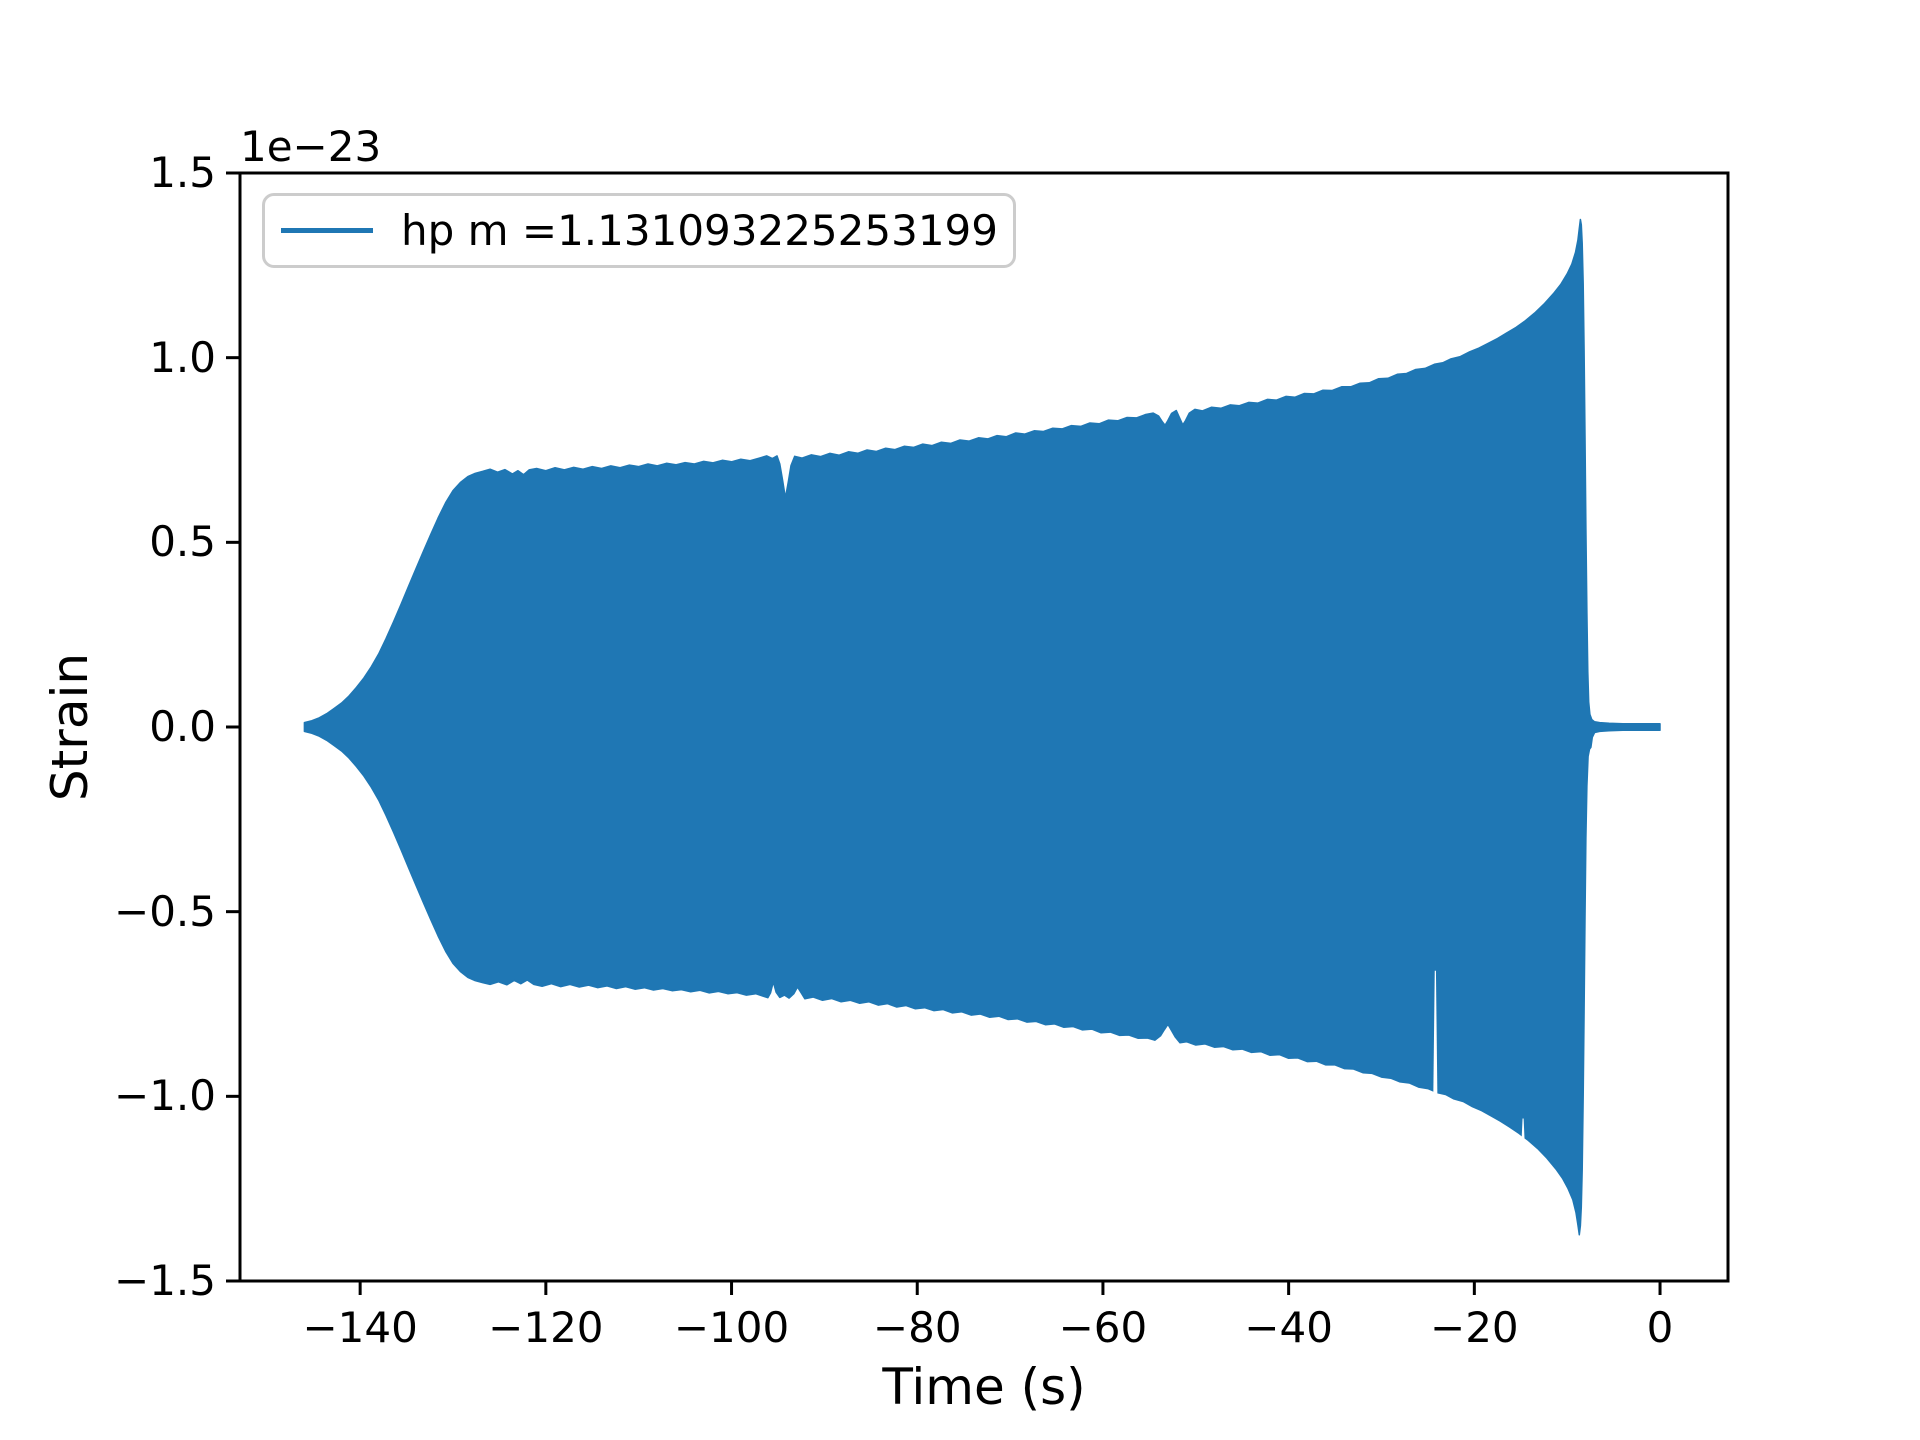 The height and width of the screenshot is (1440, 1920). Describe the element at coordinates (182, 357) in the screenshot. I see `y-tick-label: 1.0` at that location.